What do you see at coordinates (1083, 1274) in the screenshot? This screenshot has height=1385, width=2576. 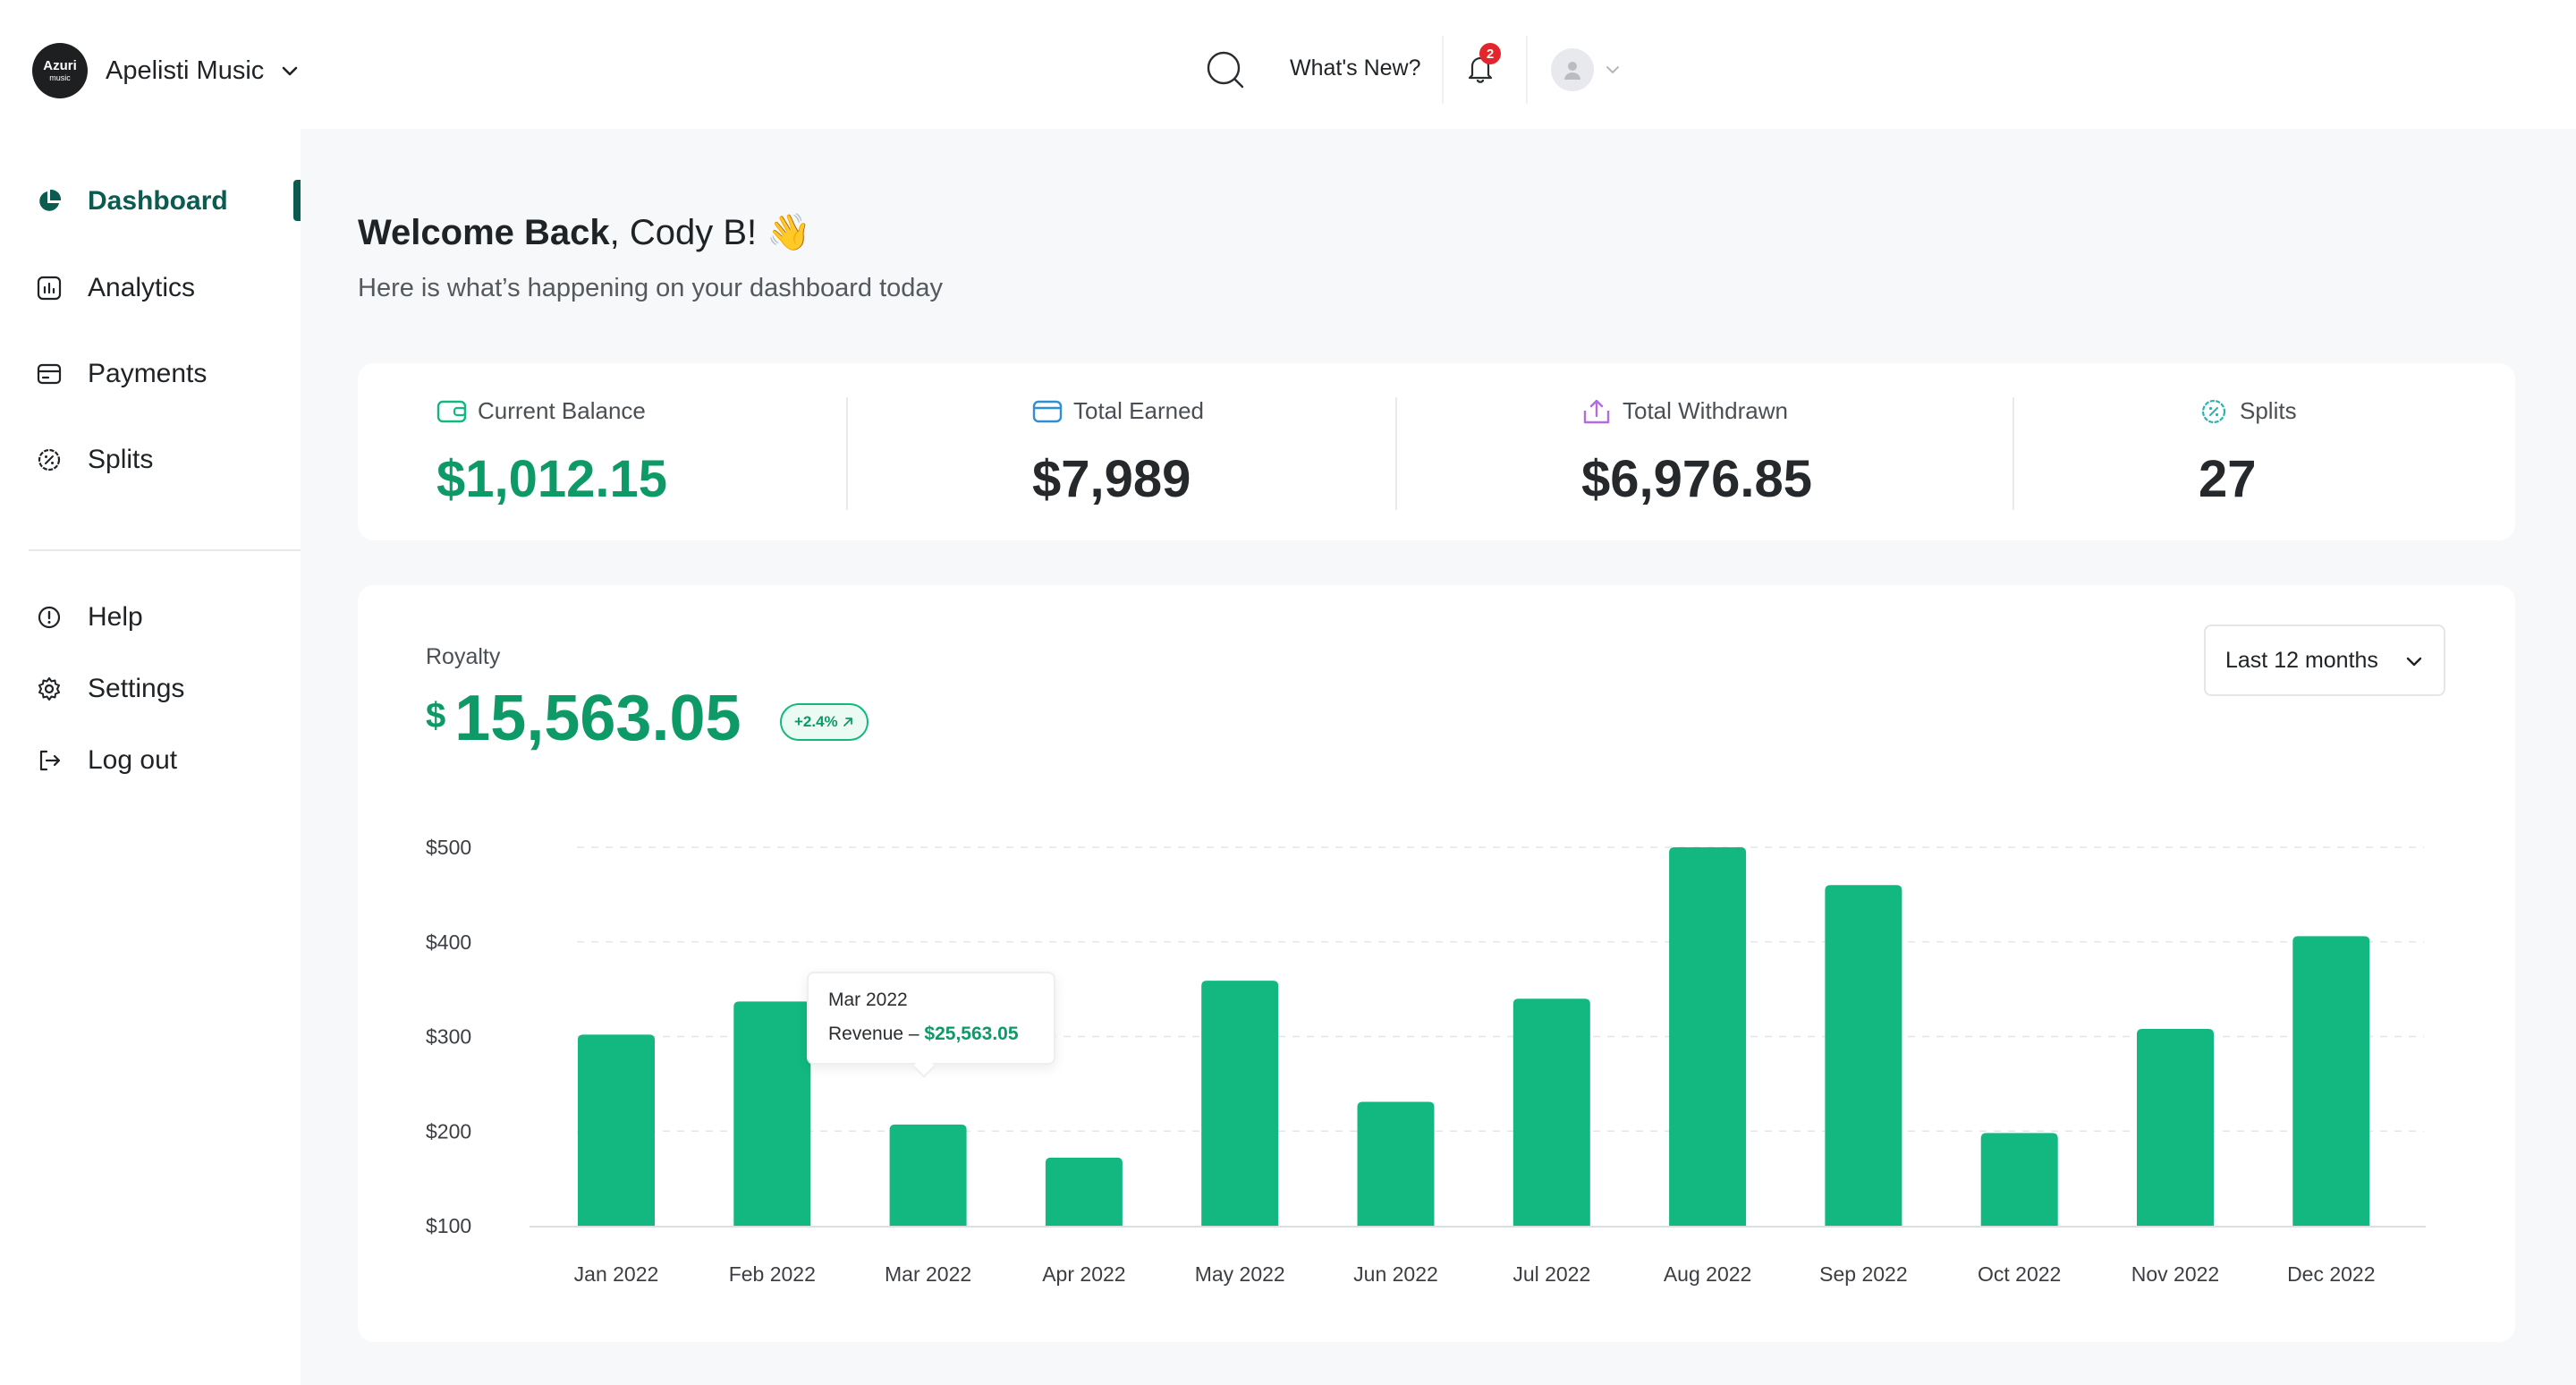 I see `x-tick-label: Apr 2022` at bounding box center [1083, 1274].